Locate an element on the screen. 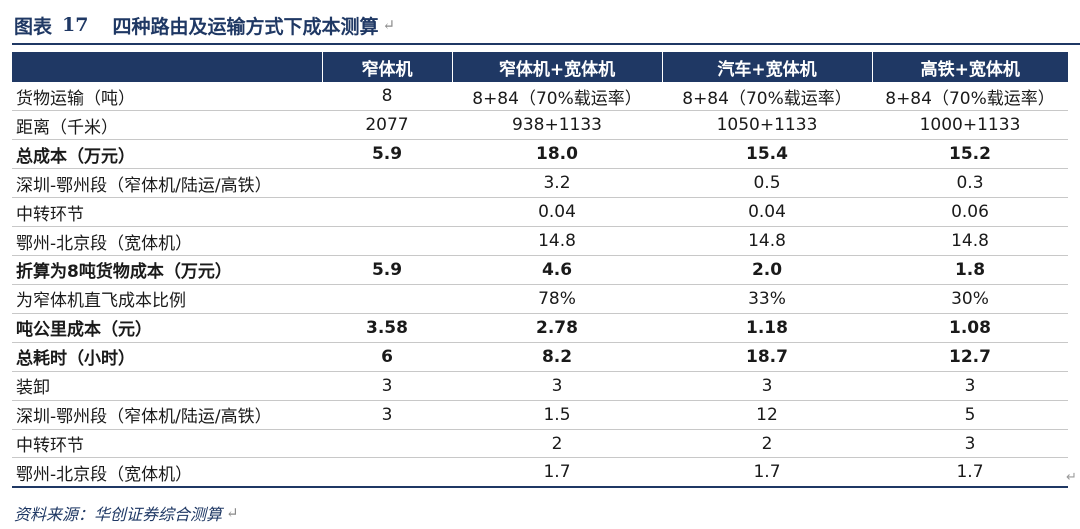 The height and width of the screenshot is (529, 1080). table-cell: 8.2 is located at coordinates (557, 357).